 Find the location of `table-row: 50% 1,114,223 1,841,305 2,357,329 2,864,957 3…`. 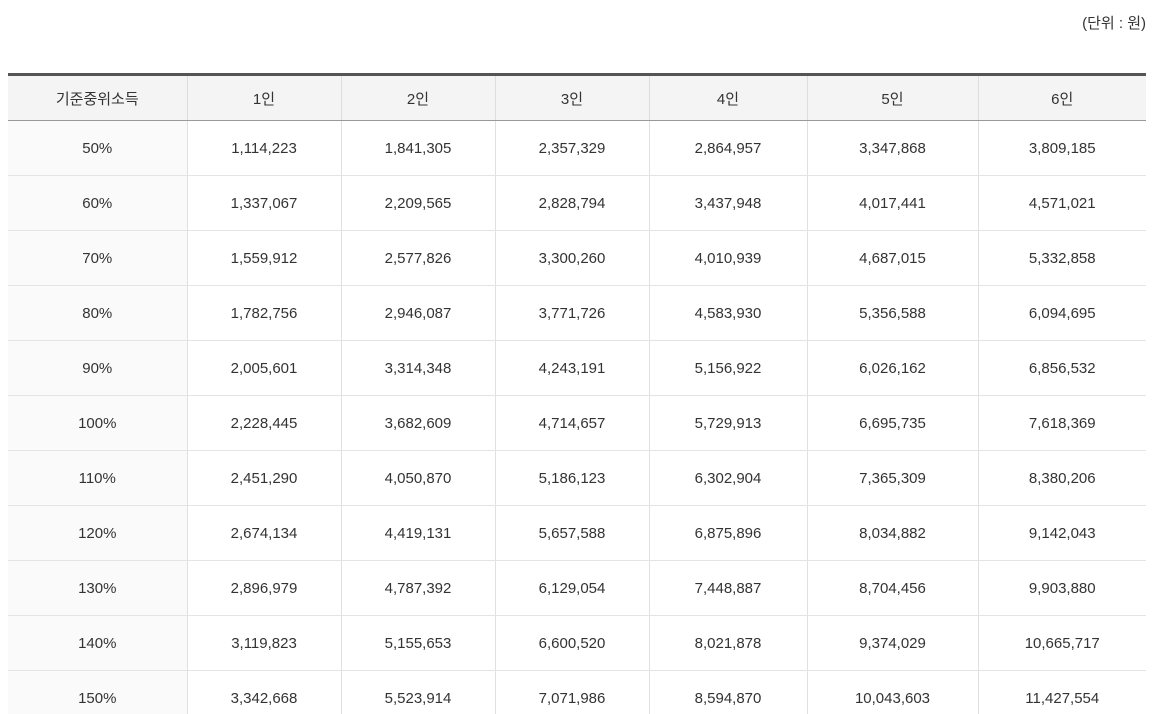

table-row: 50% 1,114,223 1,841,305 2,357,329 2,864,957 3… is located at coordinates (577, 148).